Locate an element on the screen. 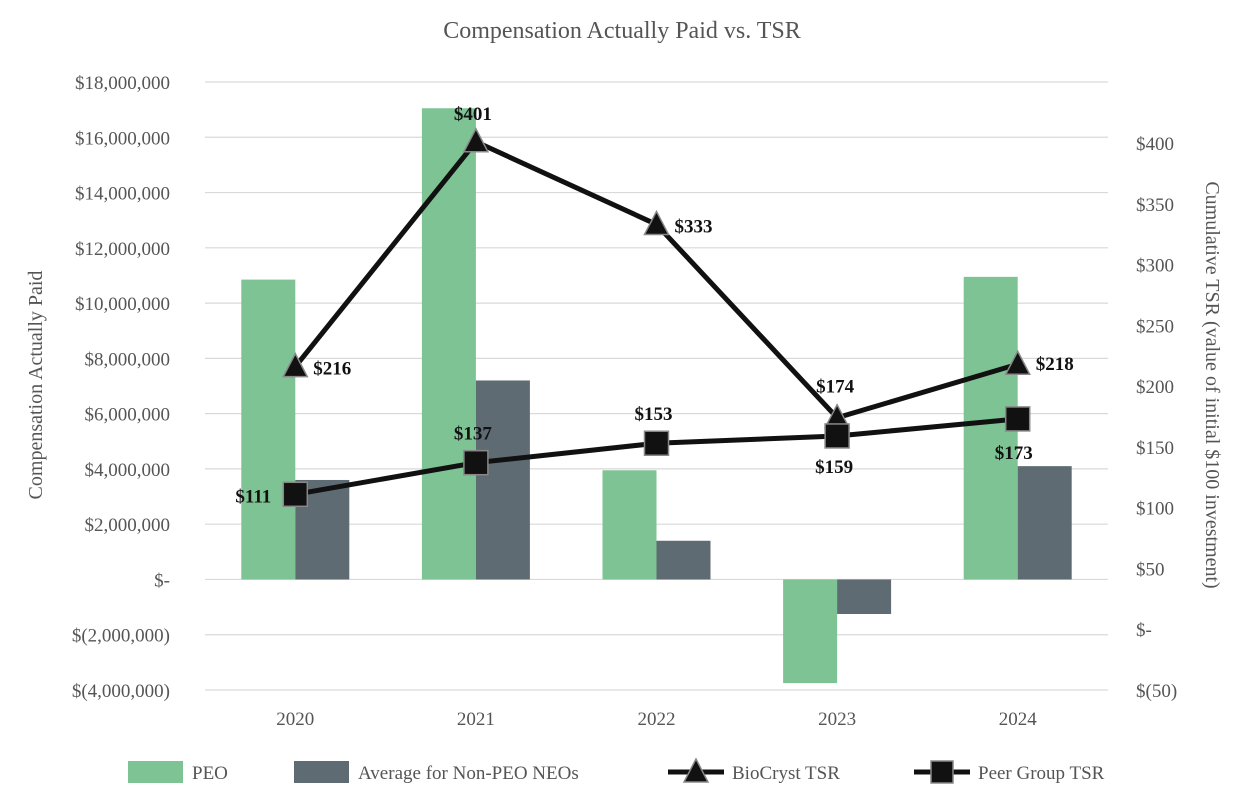 The height and width of the screenshot is (806, 1248). right-axis-tick-label: $100 is located at coordinates (1155, 509).